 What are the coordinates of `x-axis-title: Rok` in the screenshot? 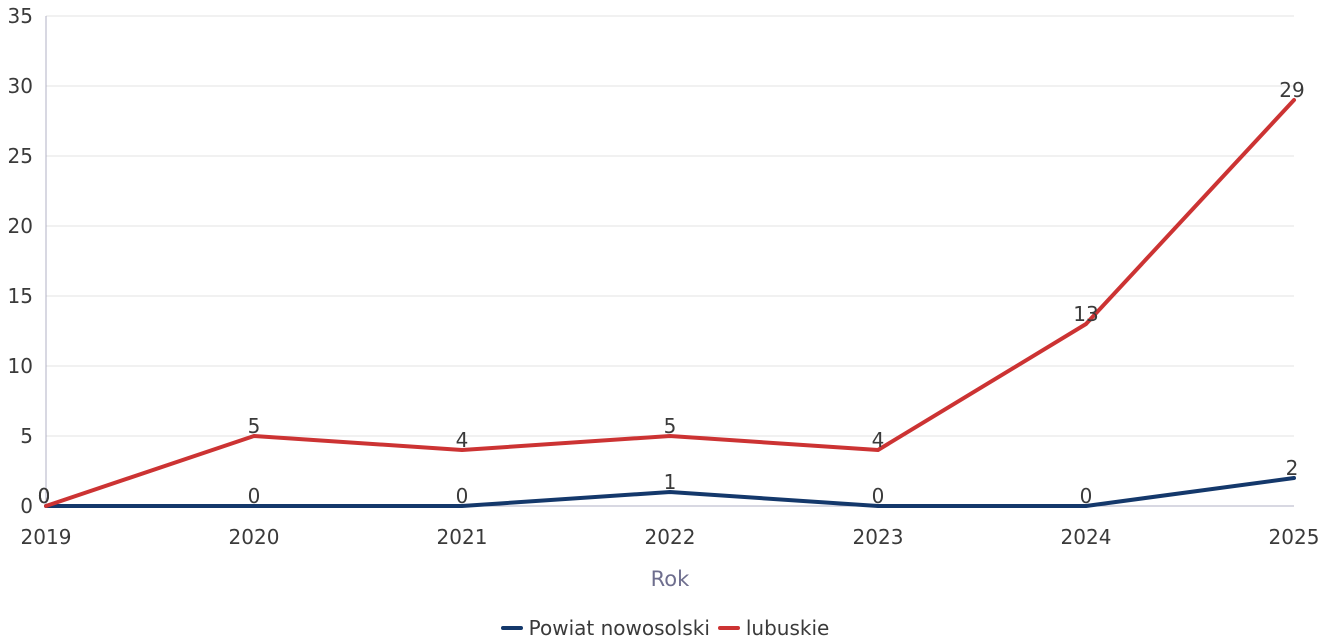 It's located at (670, 579).